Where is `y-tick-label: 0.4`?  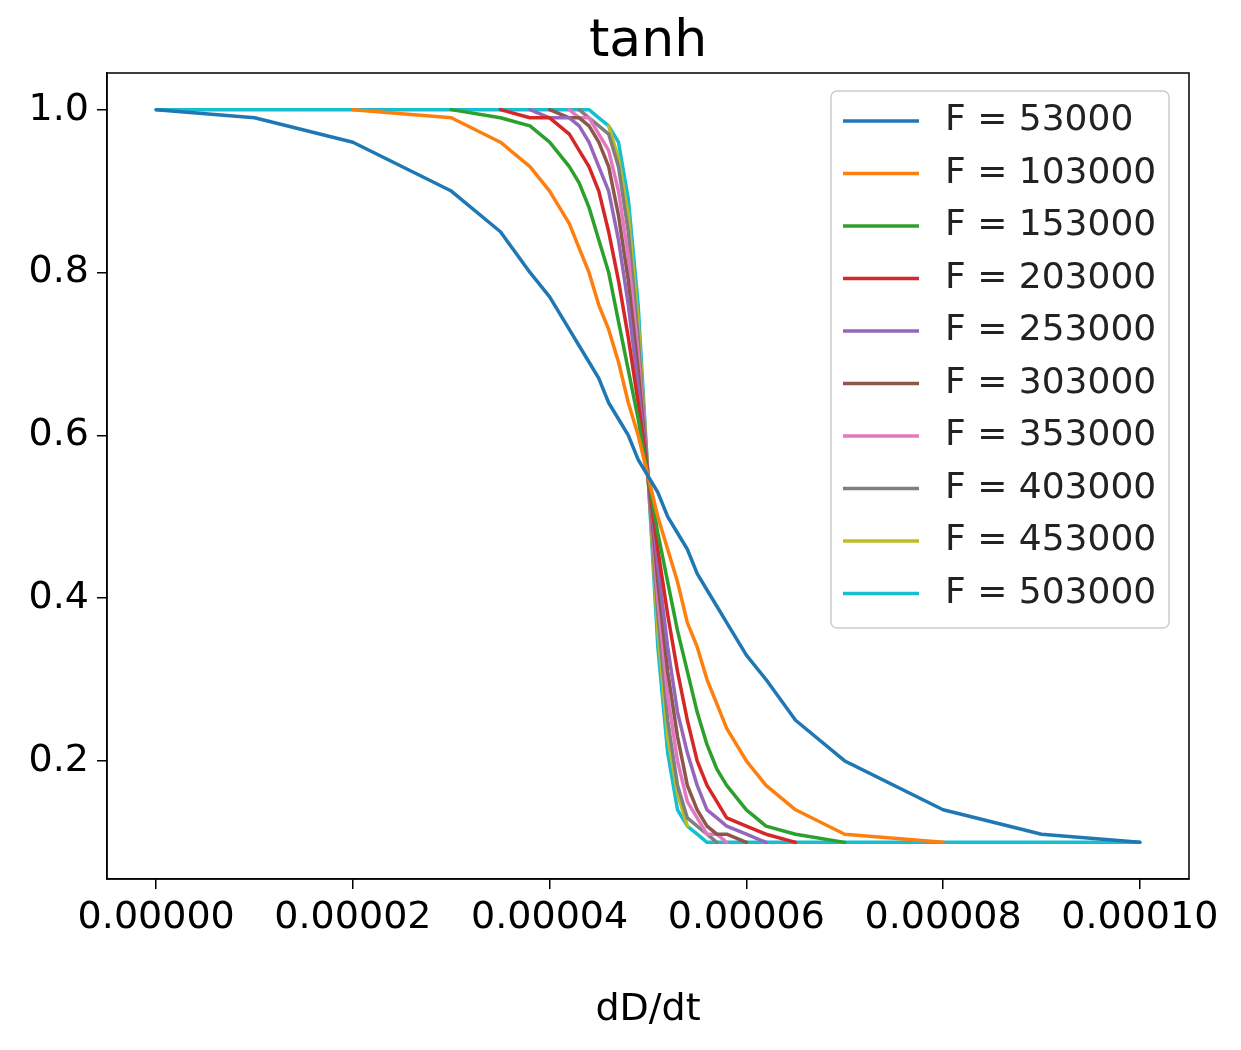 y-tick-label: 0.4 is located at coordinates (58, 595).